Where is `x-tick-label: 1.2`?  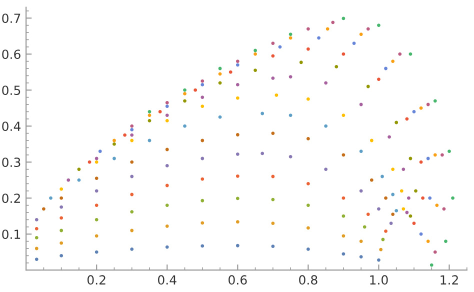 x-tick-label: 1.2 is located at coordinates (449, 279).